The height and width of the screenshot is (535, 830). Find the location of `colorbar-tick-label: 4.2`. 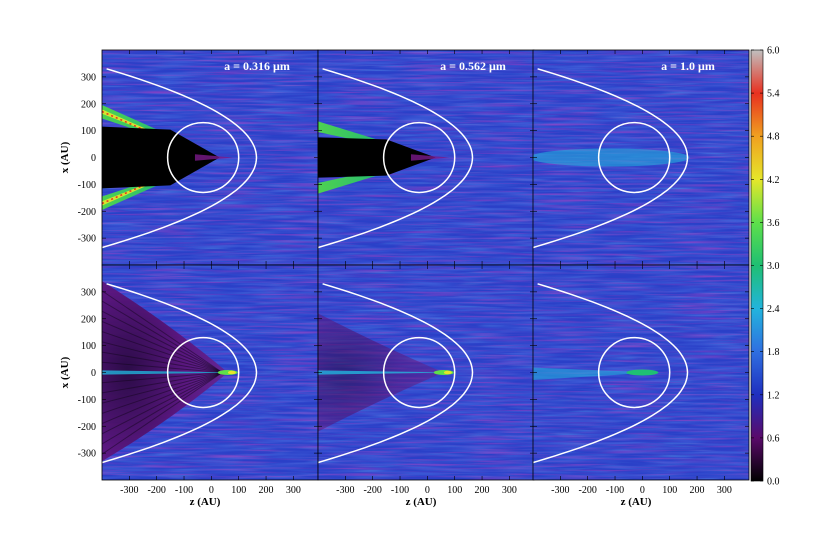

colorbar-tick-label: 4.2 is located at coordinates (773, 180).